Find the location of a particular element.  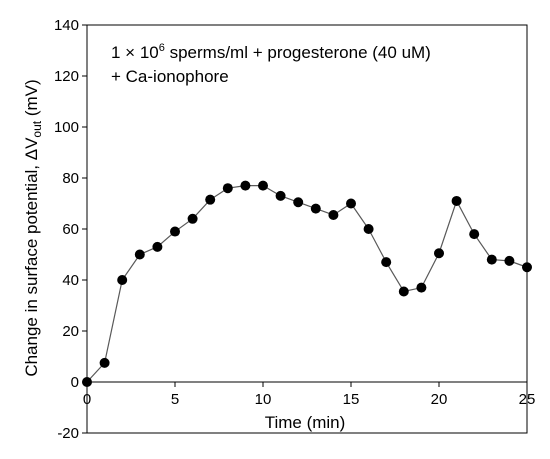

x-tick-label: 0 is located at coordinates (87, 399).